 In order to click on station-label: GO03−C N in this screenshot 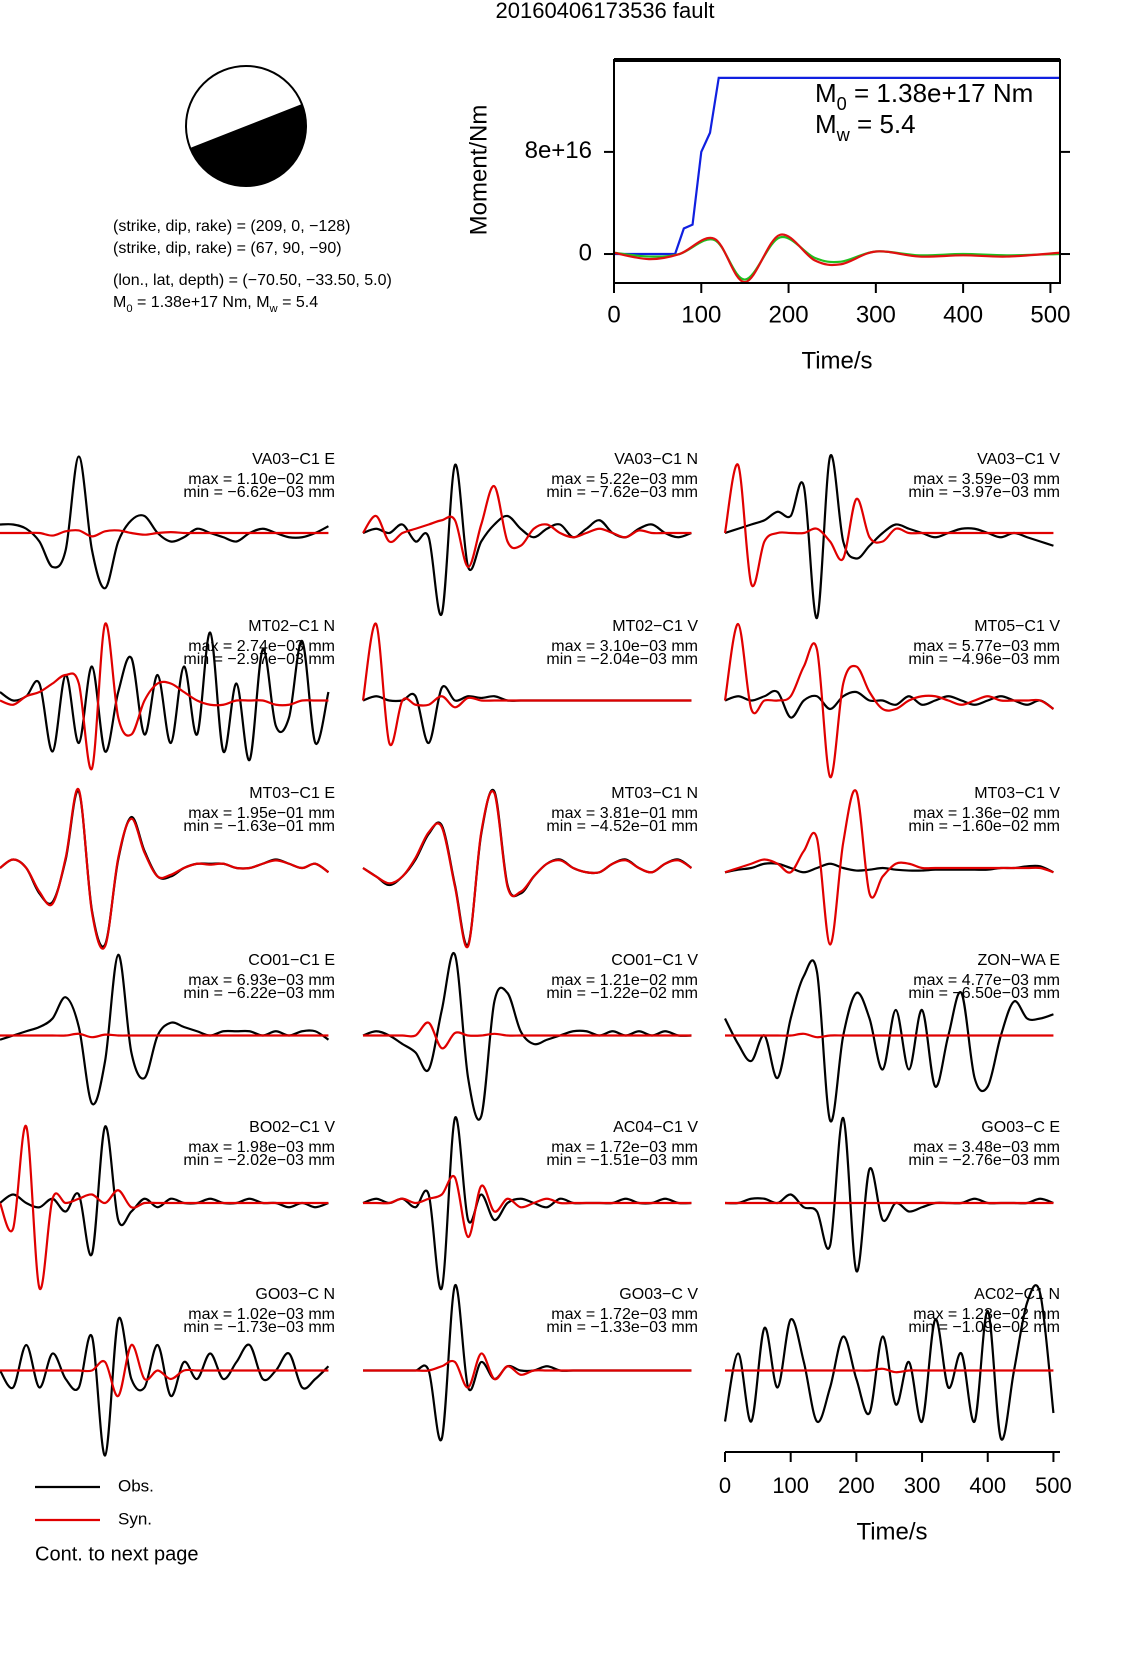, I will do `click(295, 1294)`.